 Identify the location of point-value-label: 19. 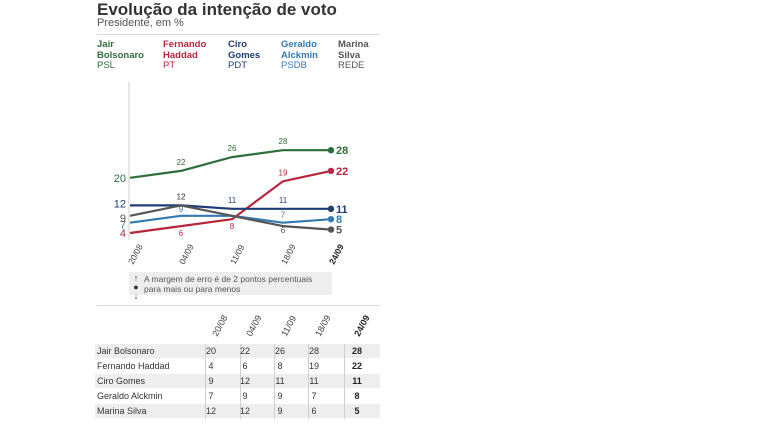
(283, 172).